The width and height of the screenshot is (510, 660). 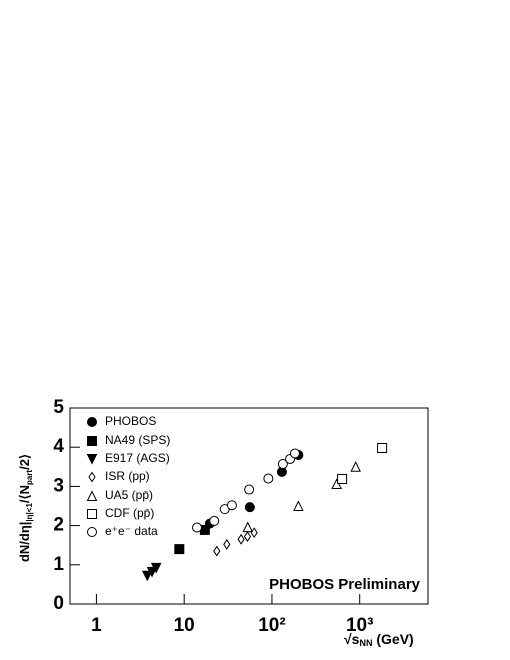 What do you see at coordinates (365, 643) in the screenshot?
I see `x-label-sub: NN` at bounding box center [365, 643].